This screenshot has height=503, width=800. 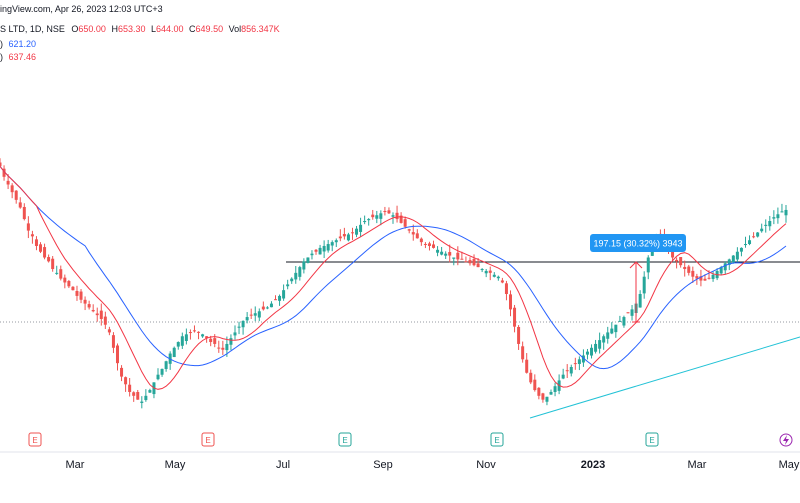 I want to click on high-label: H, so click(x=114, y=29).